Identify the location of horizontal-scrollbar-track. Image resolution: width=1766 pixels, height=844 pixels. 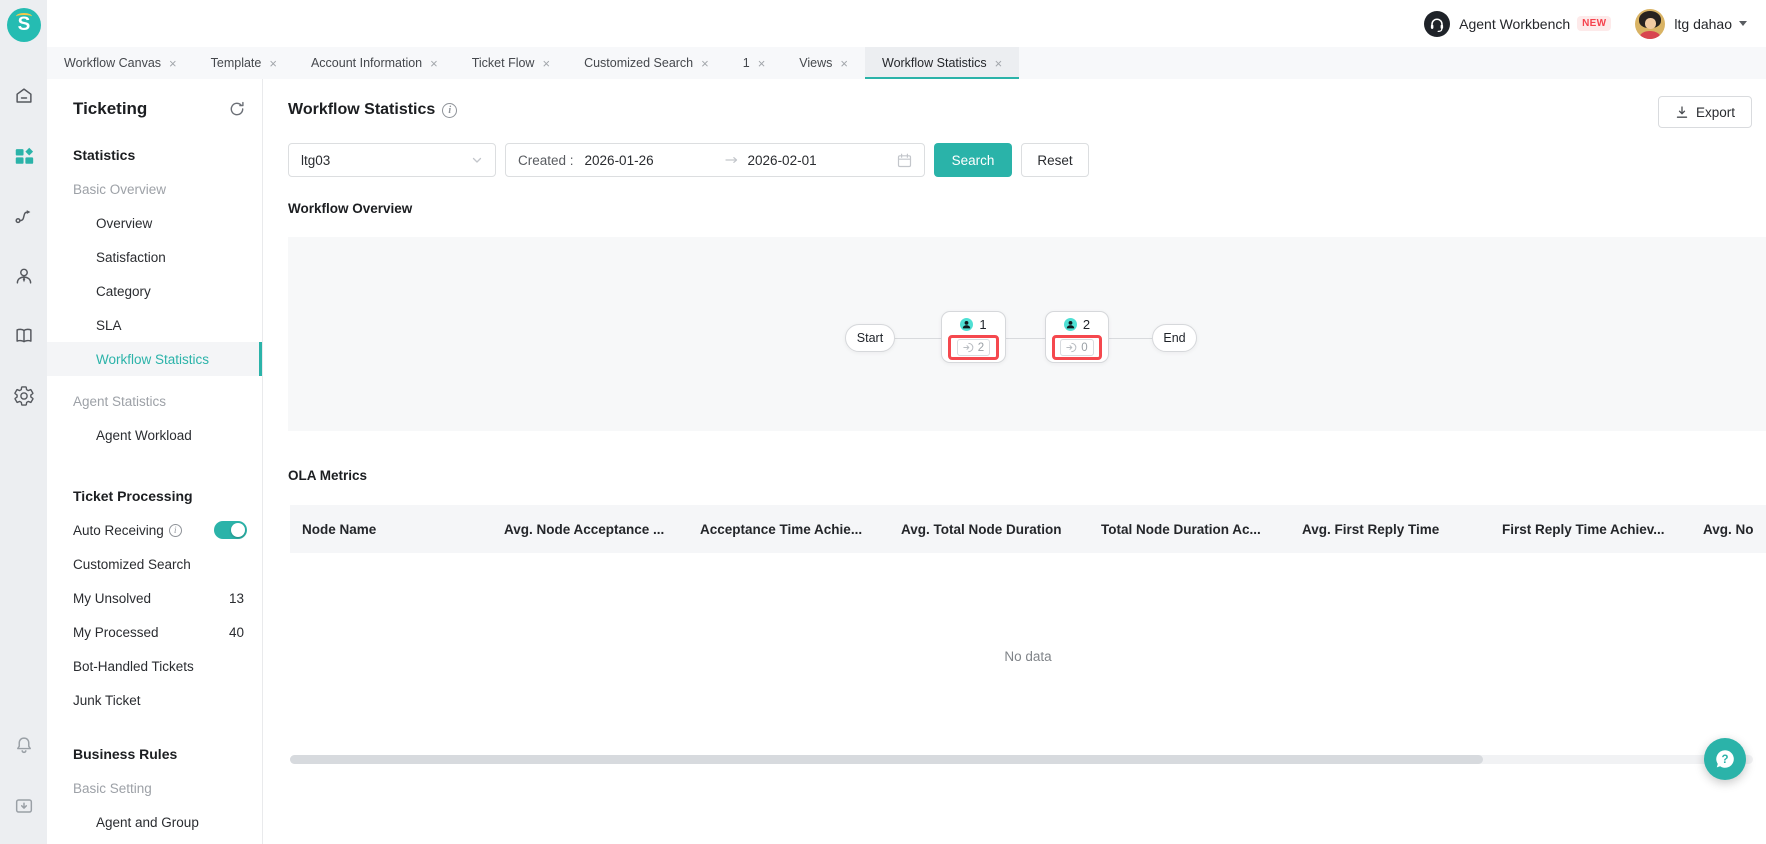
(1021, 759).